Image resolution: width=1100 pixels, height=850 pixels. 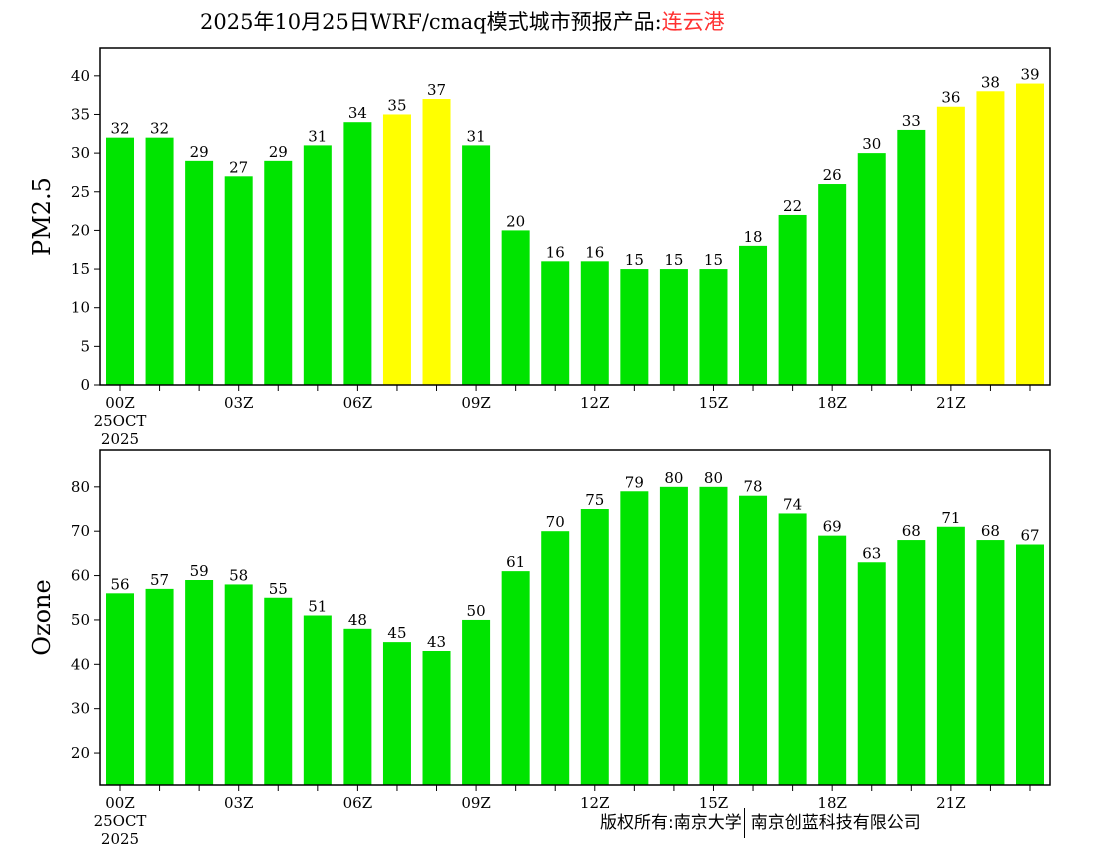 I want to click on pm25-x-tick-label: 03Z, so click(x=239, y=403).